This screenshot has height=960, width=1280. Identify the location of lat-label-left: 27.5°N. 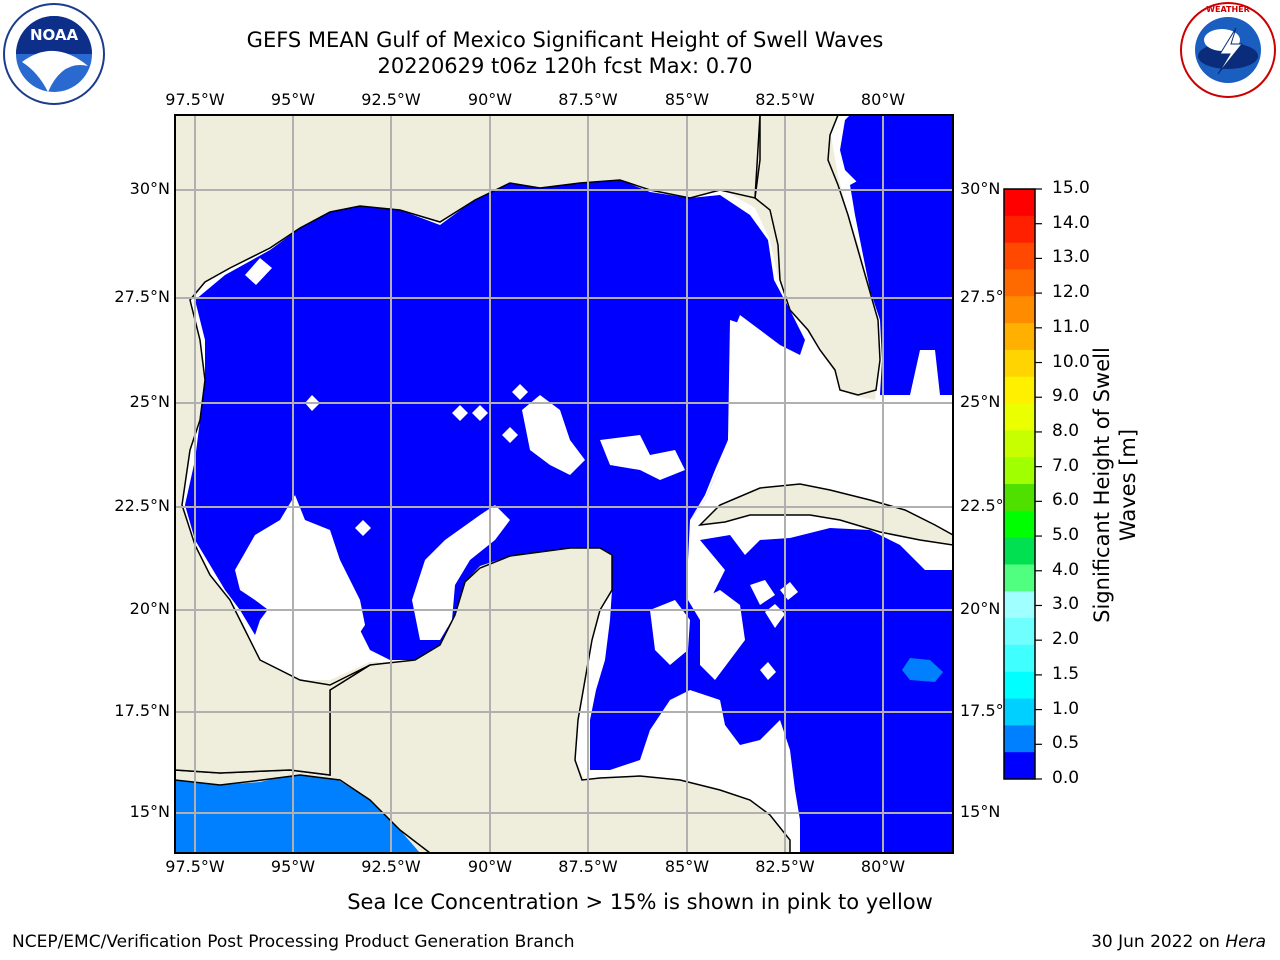
(142, 296).